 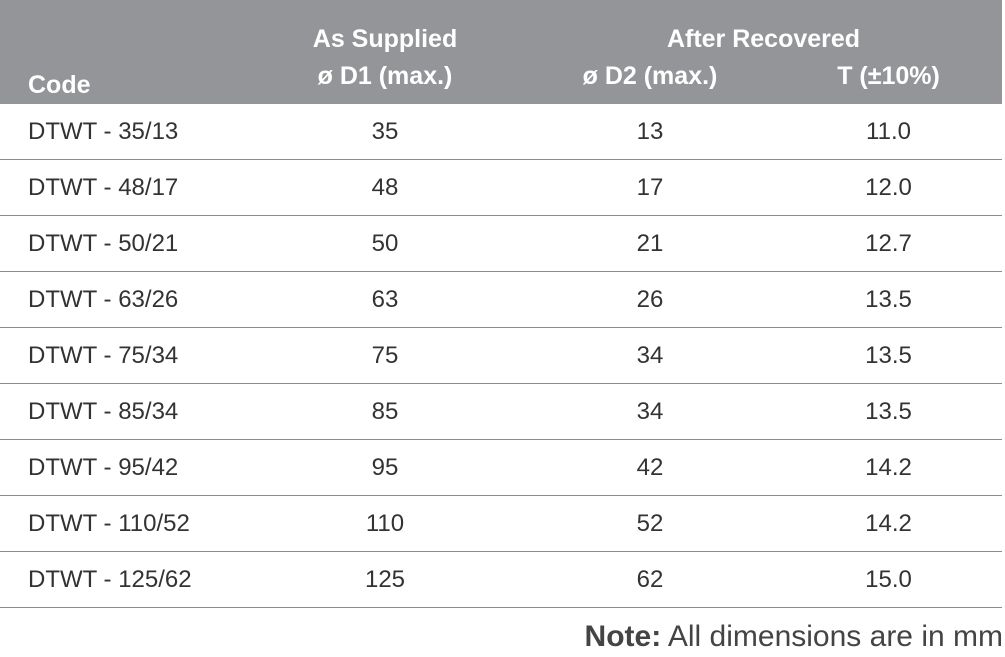 I want to click on code-cell: DTWT - 35/13, so click(x=122, y=132).